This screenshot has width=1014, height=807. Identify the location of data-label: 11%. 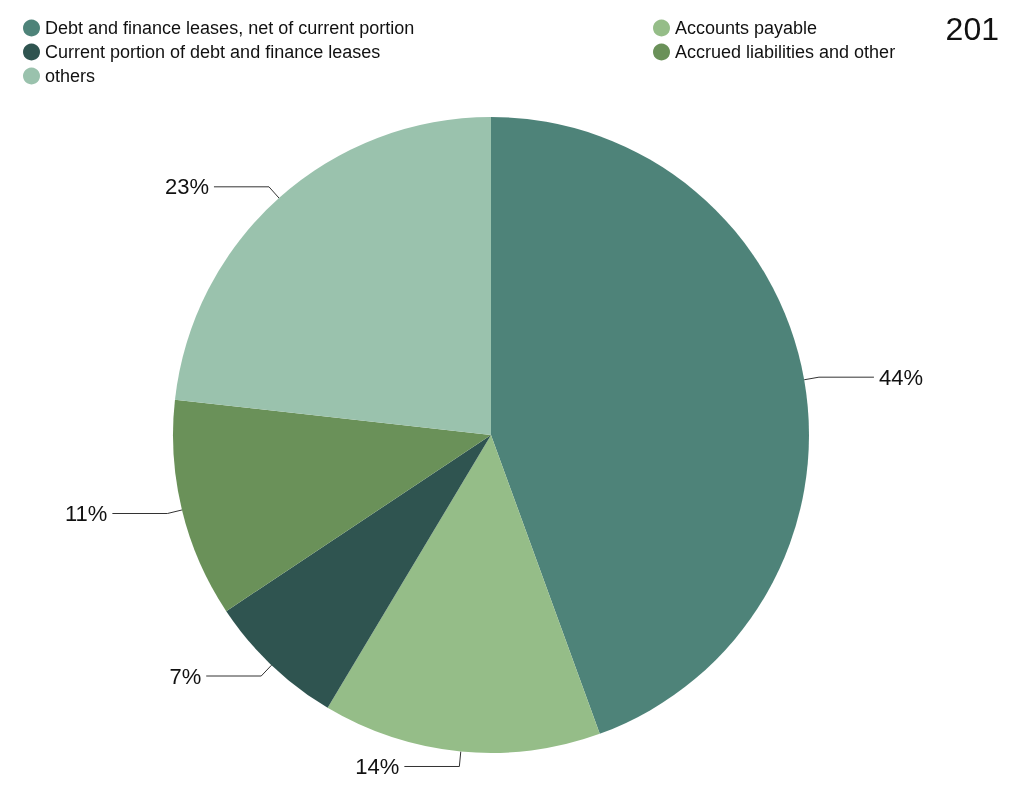
(86, 514).